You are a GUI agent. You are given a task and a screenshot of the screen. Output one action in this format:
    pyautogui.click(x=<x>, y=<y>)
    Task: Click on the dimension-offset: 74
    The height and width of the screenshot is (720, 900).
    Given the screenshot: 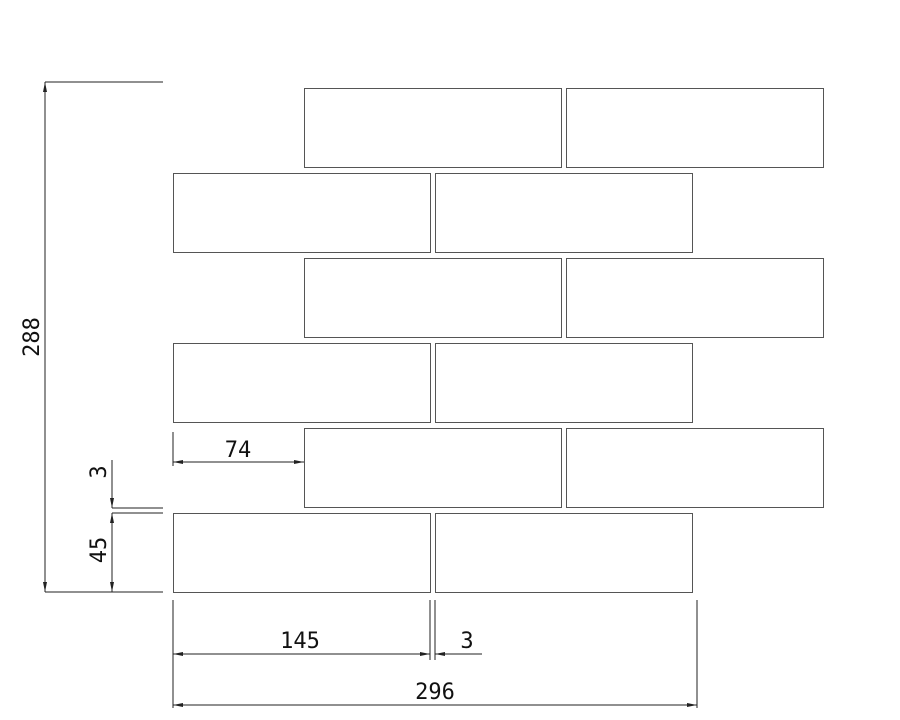 What is the action you would take?
    pyautogui.click(x=238, y=449)
    